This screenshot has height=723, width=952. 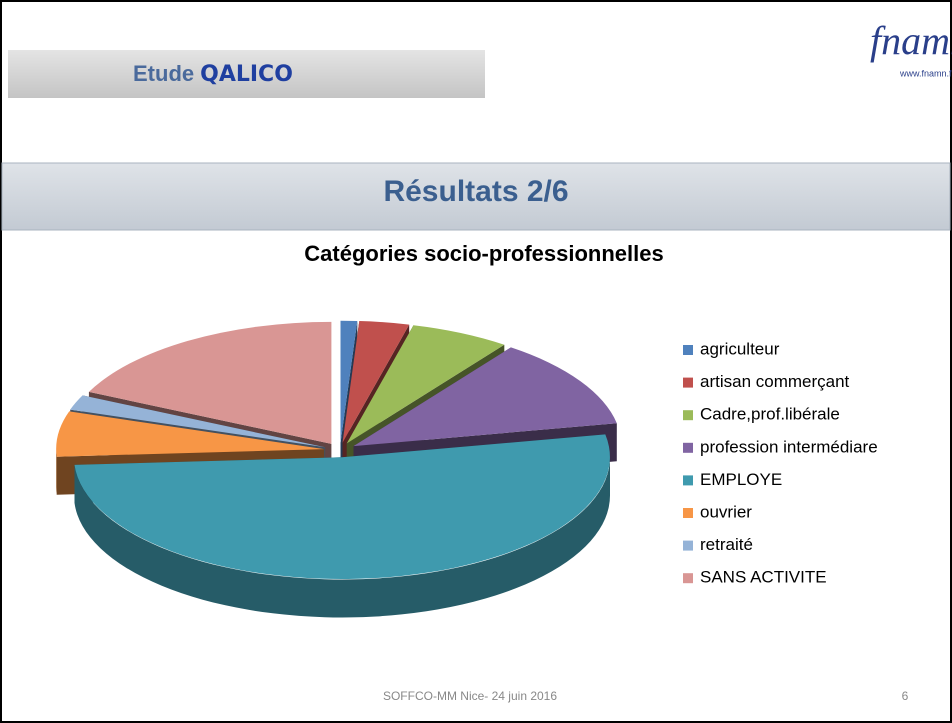 I want to click on legend-label: SANS ACTIVITE, so click(x=763, y=577).